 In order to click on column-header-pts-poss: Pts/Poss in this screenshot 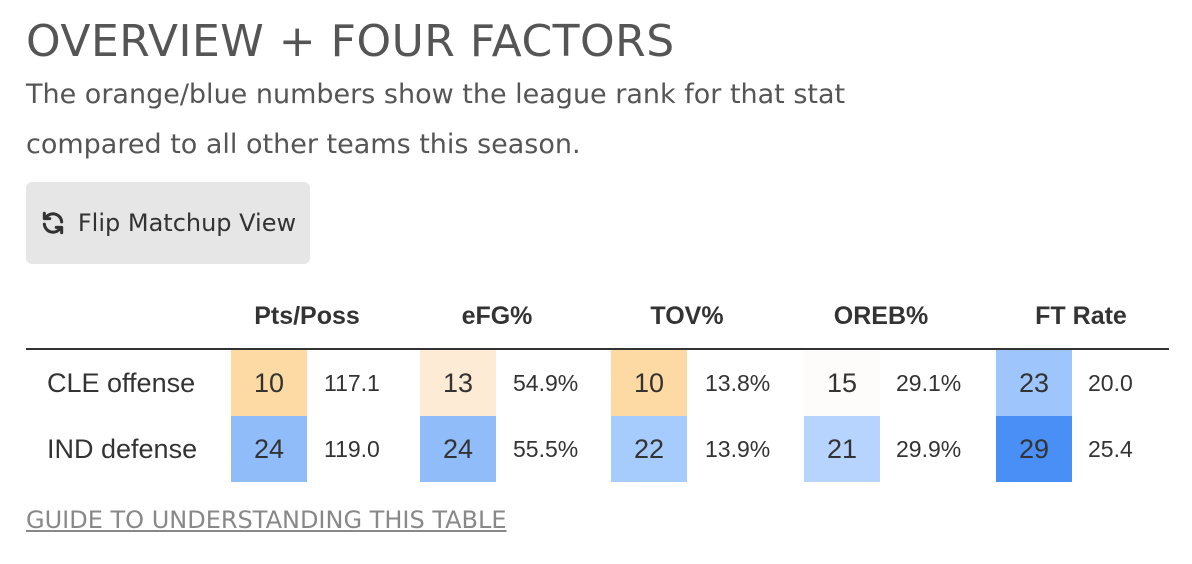, I will do `click(307, 316)`.